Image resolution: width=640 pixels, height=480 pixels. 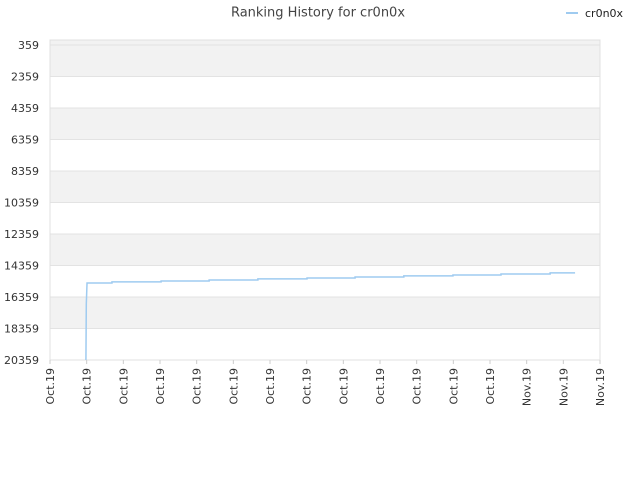 I want to click on y-tick-label: 2359, so click(x=25, y=76).